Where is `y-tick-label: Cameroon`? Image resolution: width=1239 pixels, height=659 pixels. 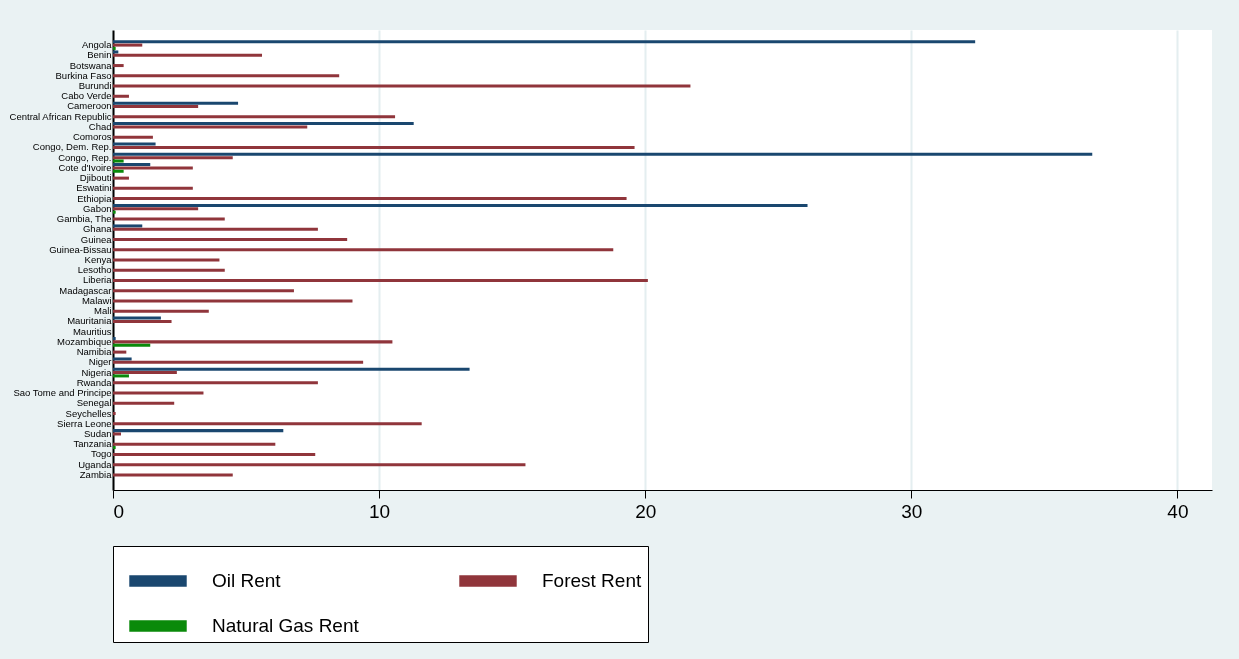 y-tick-label: Cameroon is located at coordinates (89, 106).